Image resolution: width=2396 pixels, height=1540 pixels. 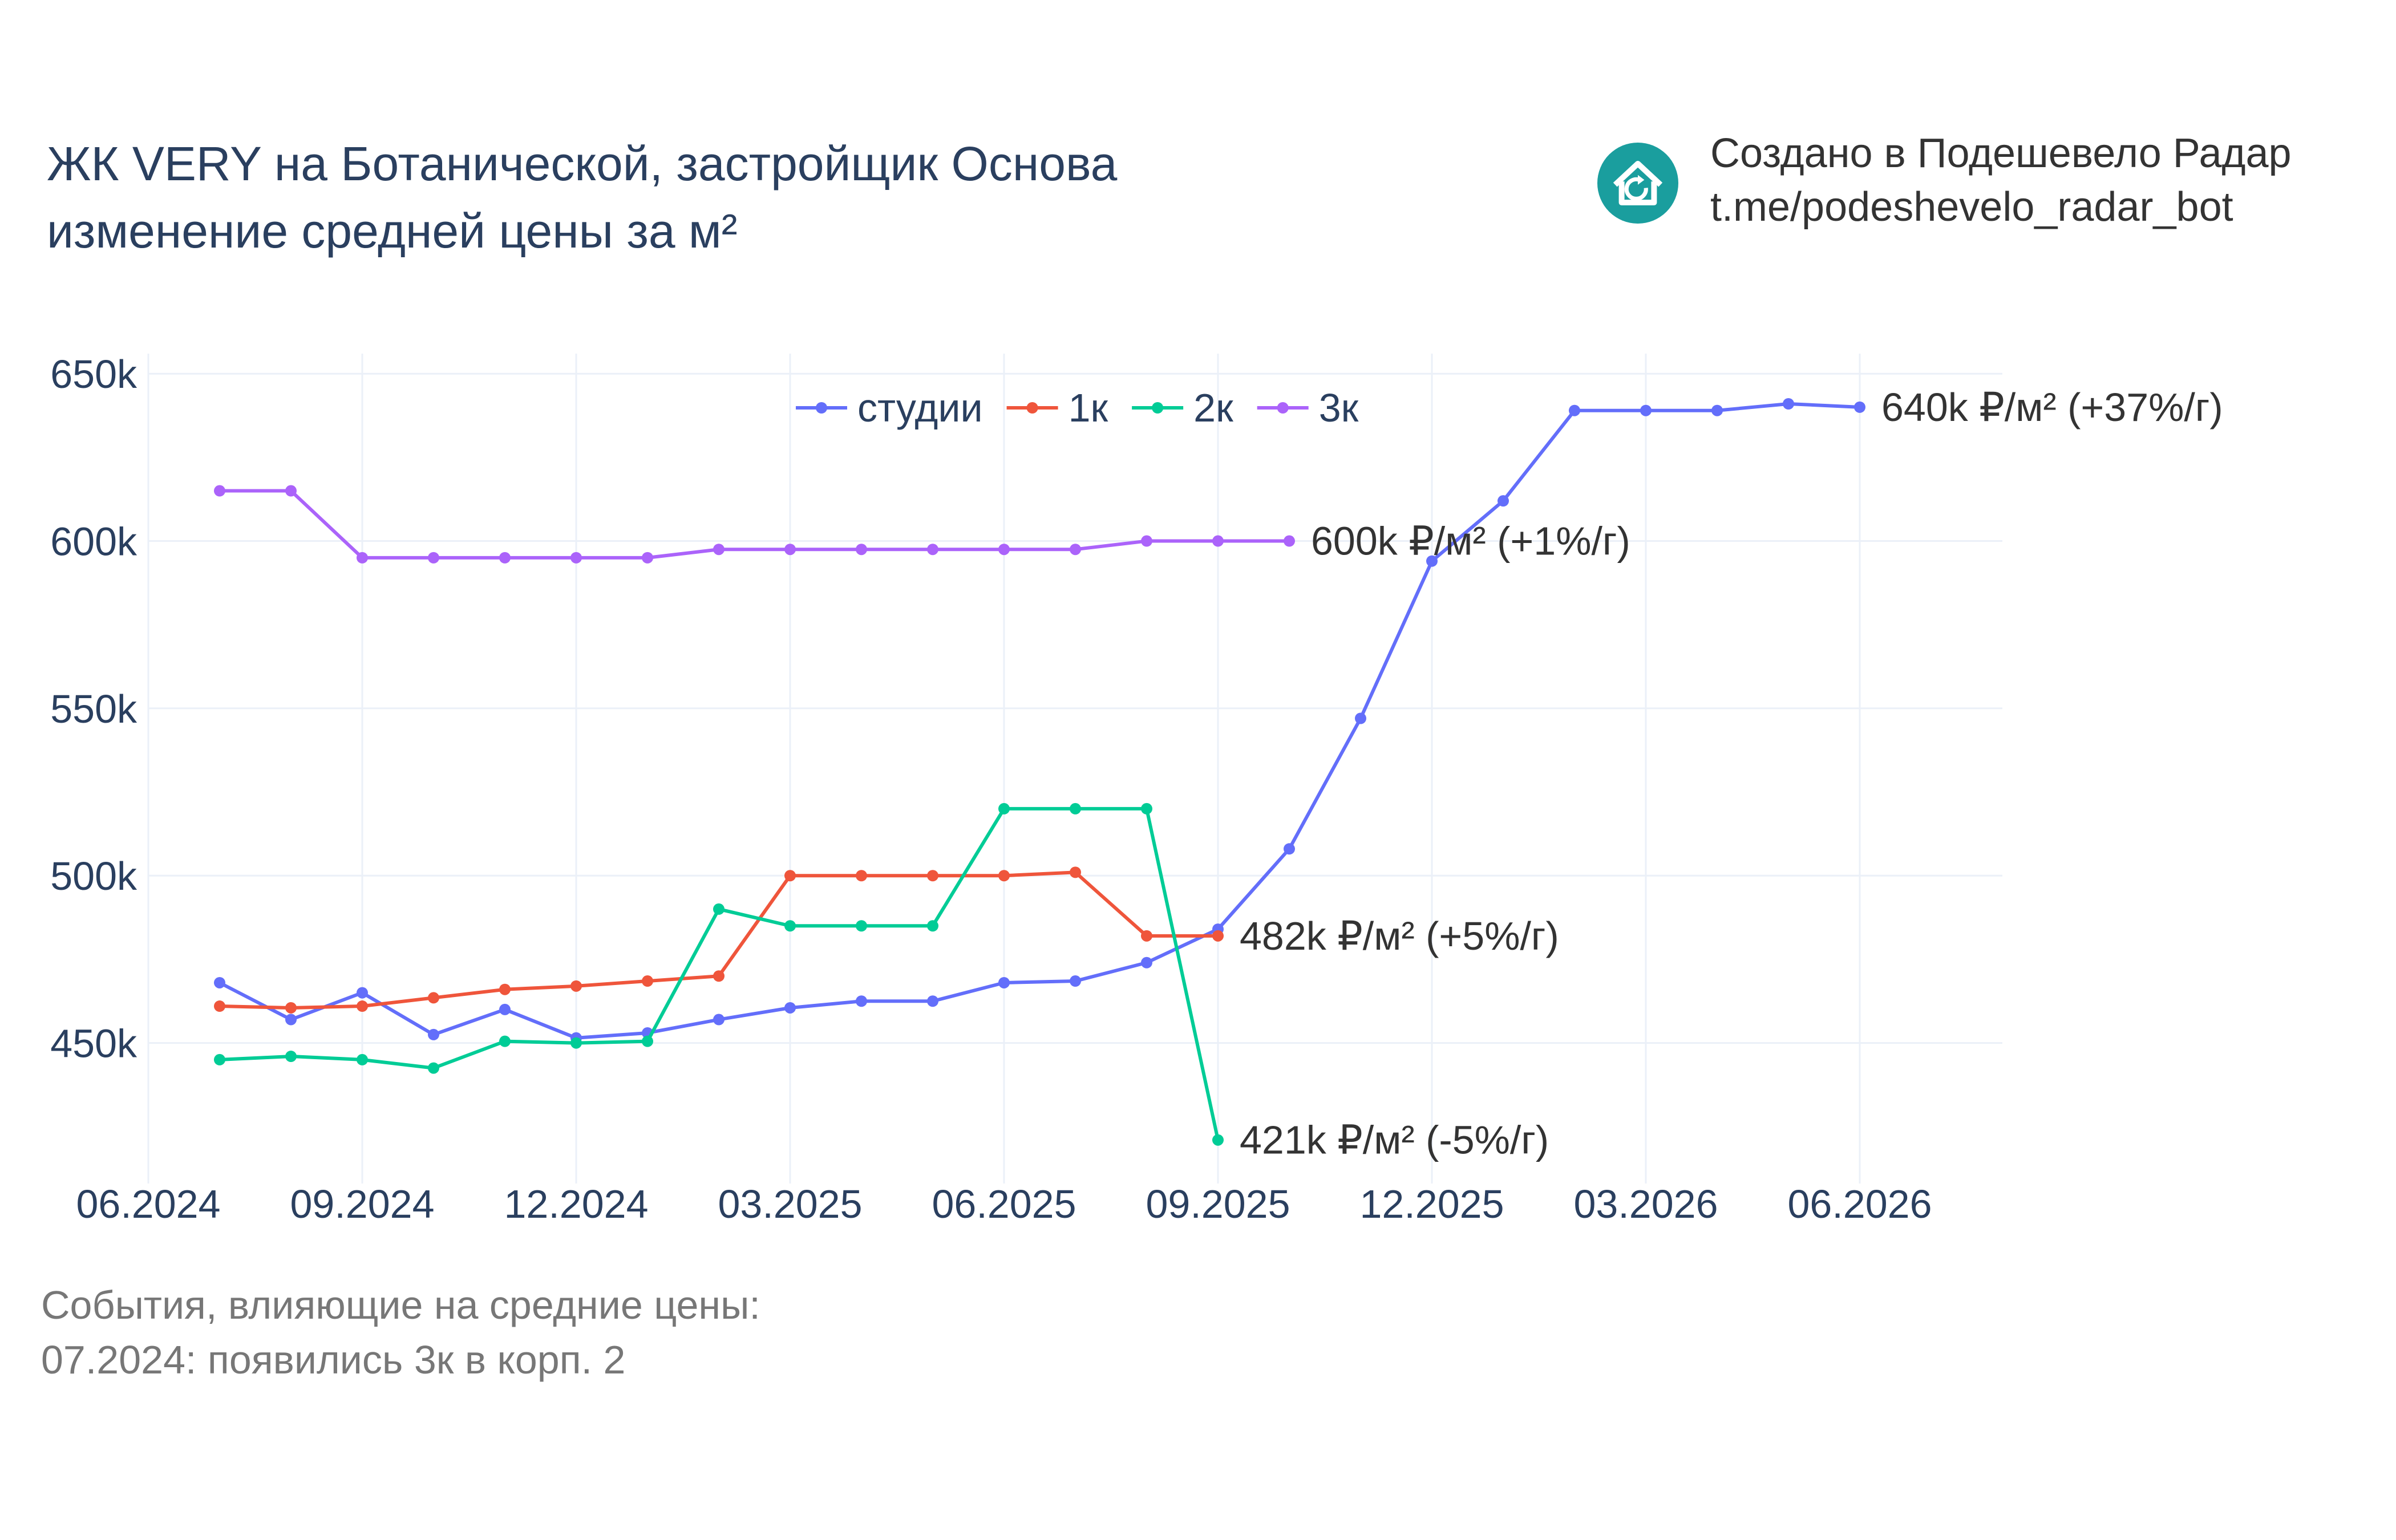 I want to click on legend-label: студии, so click(x=920, y=408).